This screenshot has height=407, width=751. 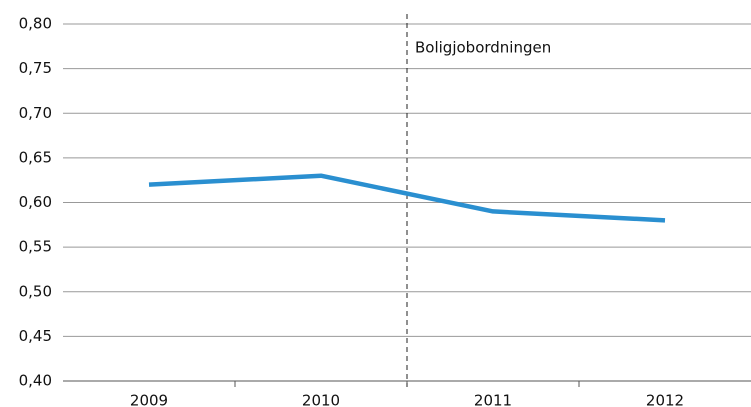 What do you see at coordinates (35, 113) in the screenshot?
I see `y-tick-label: 0,70` at bounding box center [35, 113].